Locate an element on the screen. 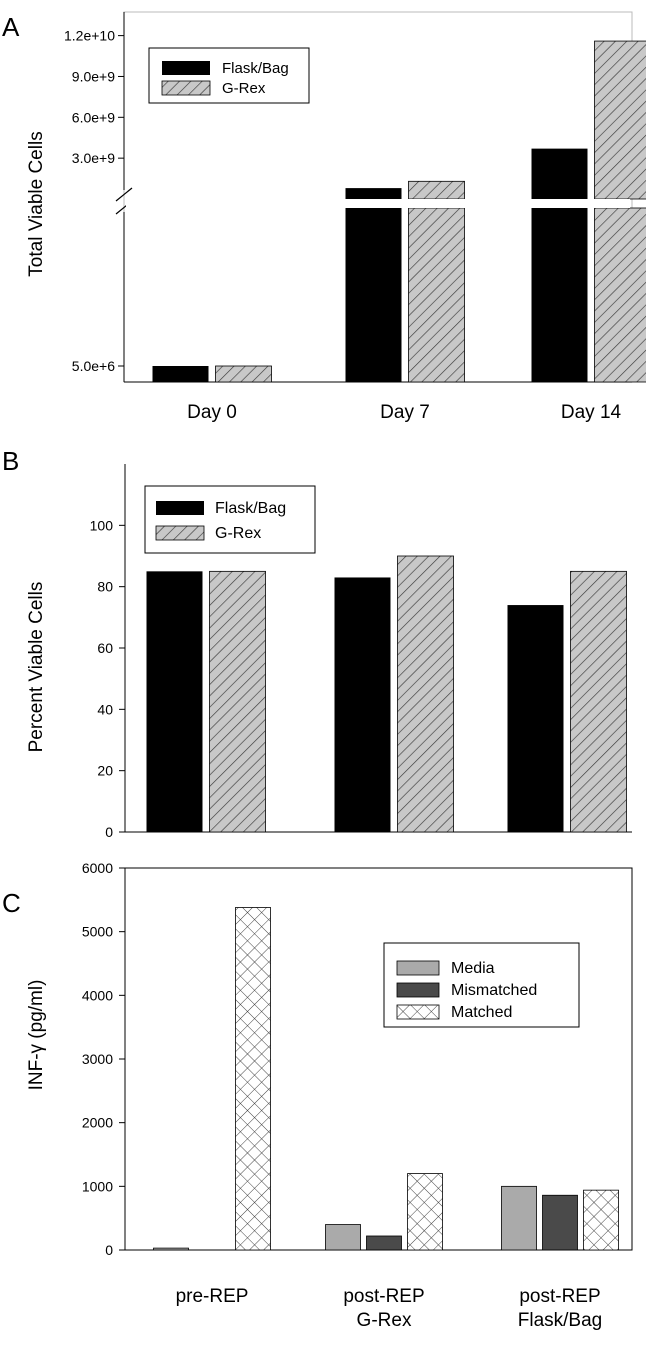 This screenshot has width=646, height=1353. y-tick-label-4: 80 is located at coordinates (105, 587).